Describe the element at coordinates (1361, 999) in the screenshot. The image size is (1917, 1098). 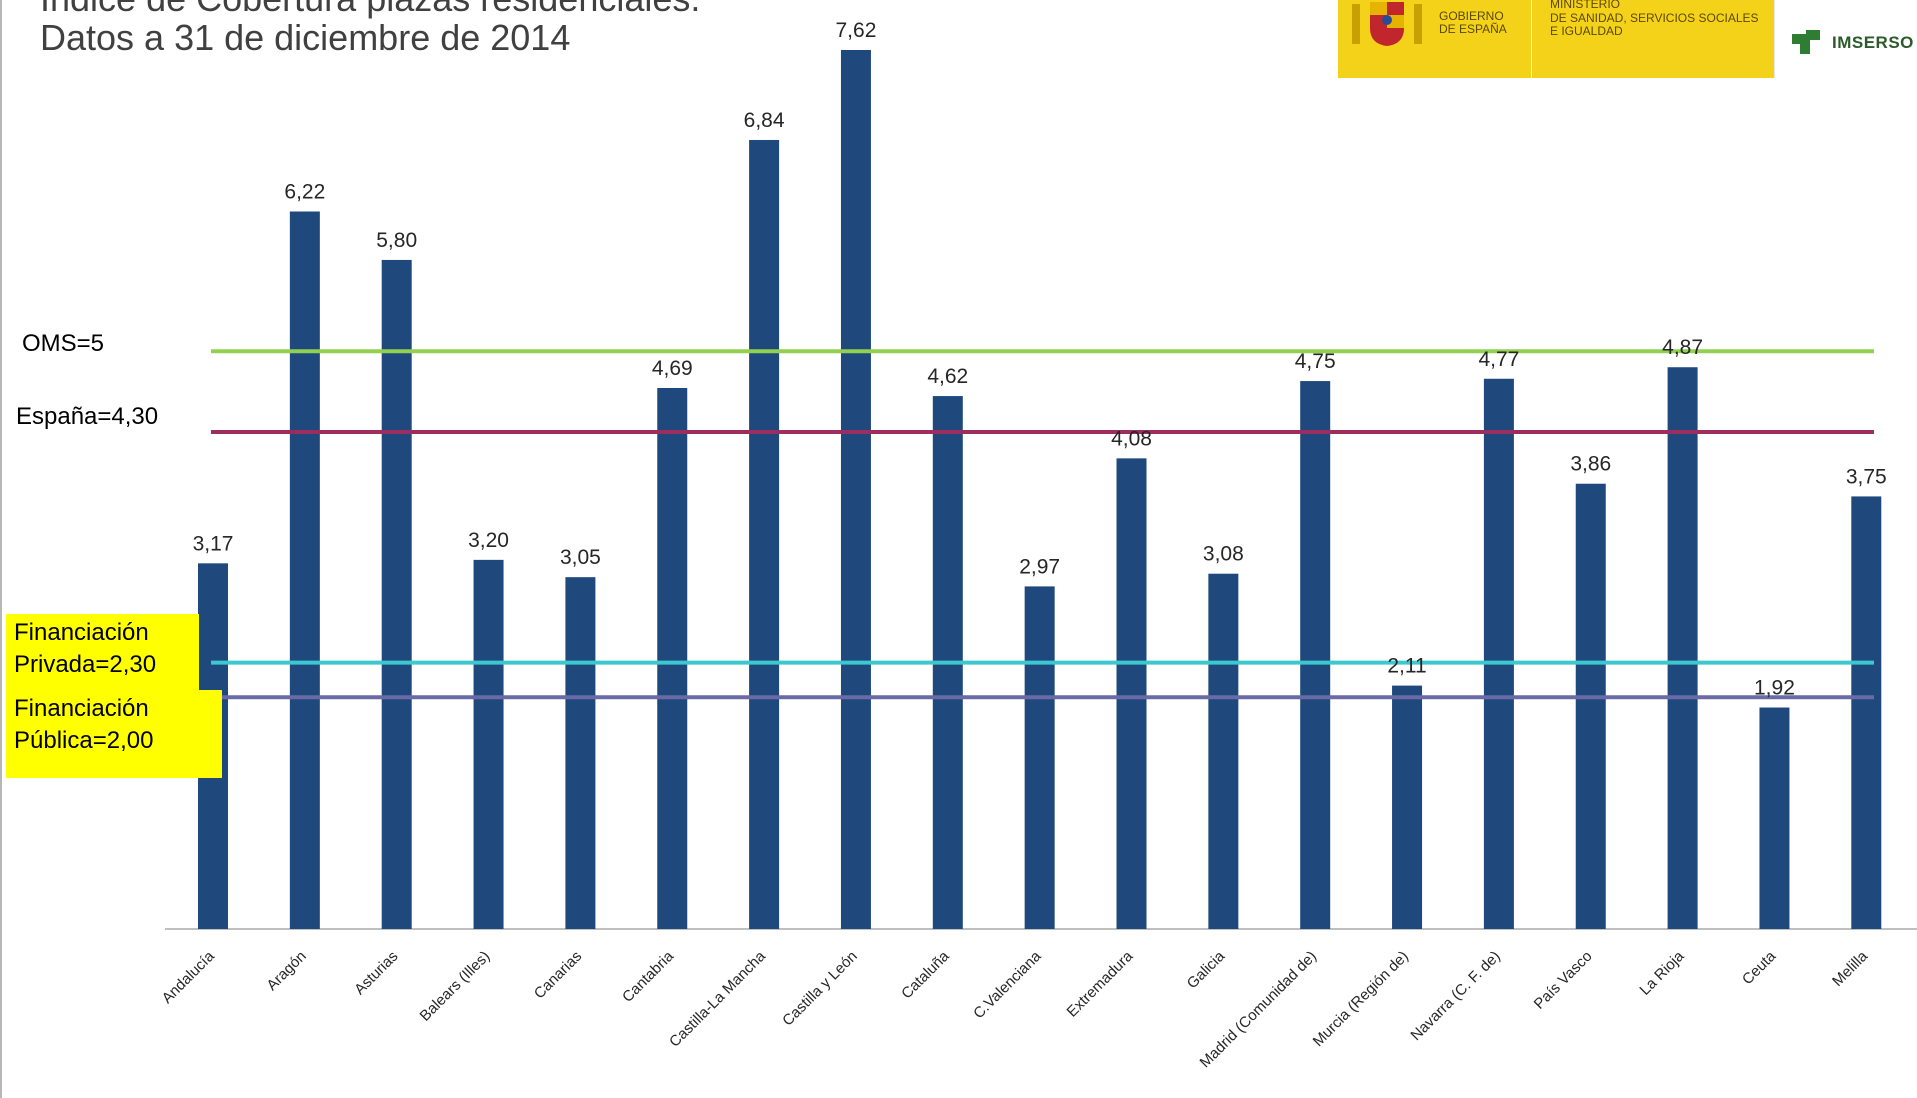
I see `category-label: Murcia (Región de)` at that location.